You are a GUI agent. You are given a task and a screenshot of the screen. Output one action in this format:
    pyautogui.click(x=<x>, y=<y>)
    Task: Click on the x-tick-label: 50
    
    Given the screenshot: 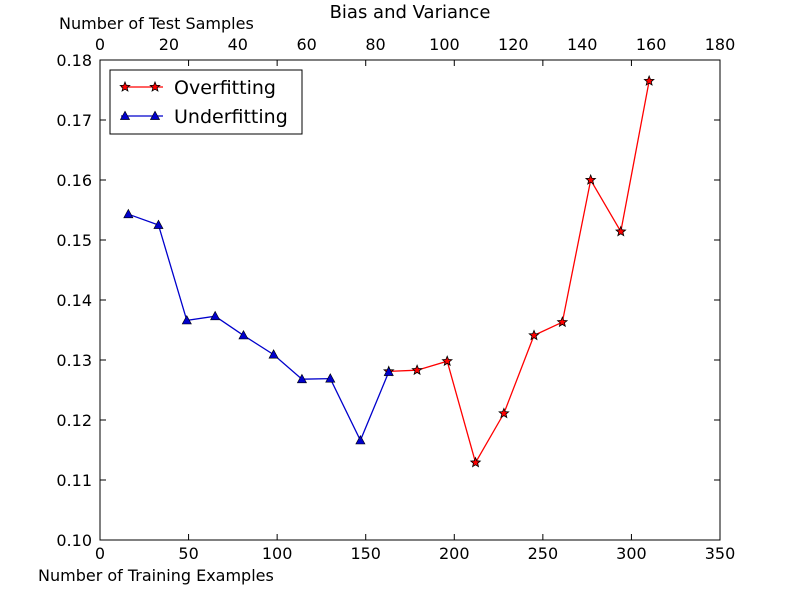 What is the action you would take?
    pyautogui.click(x=188, y=553)
    